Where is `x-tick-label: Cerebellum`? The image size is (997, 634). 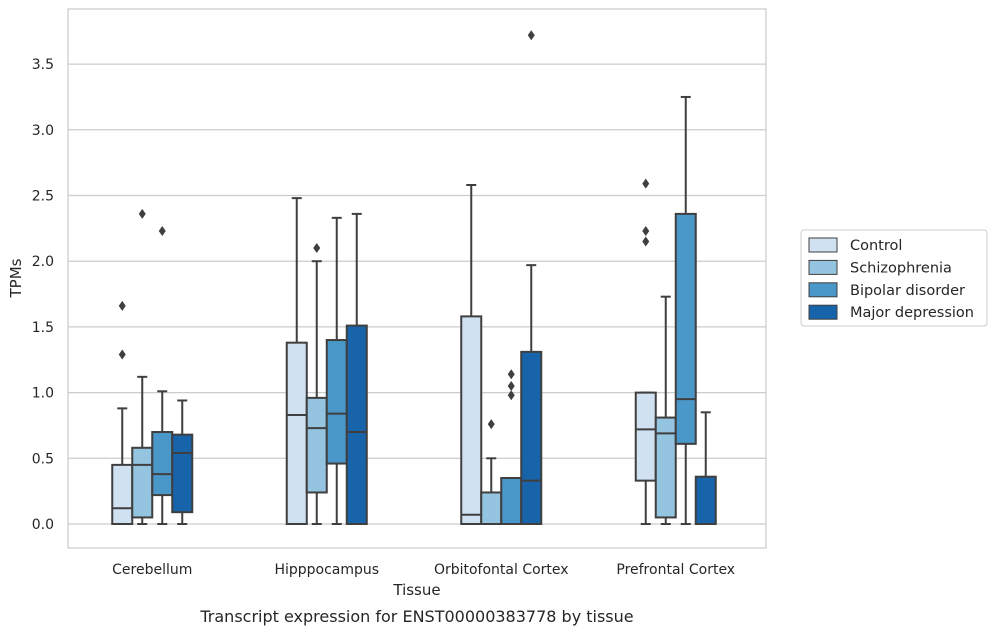
x-tick-label: Cerebellum is located at coordinates (152, 570).